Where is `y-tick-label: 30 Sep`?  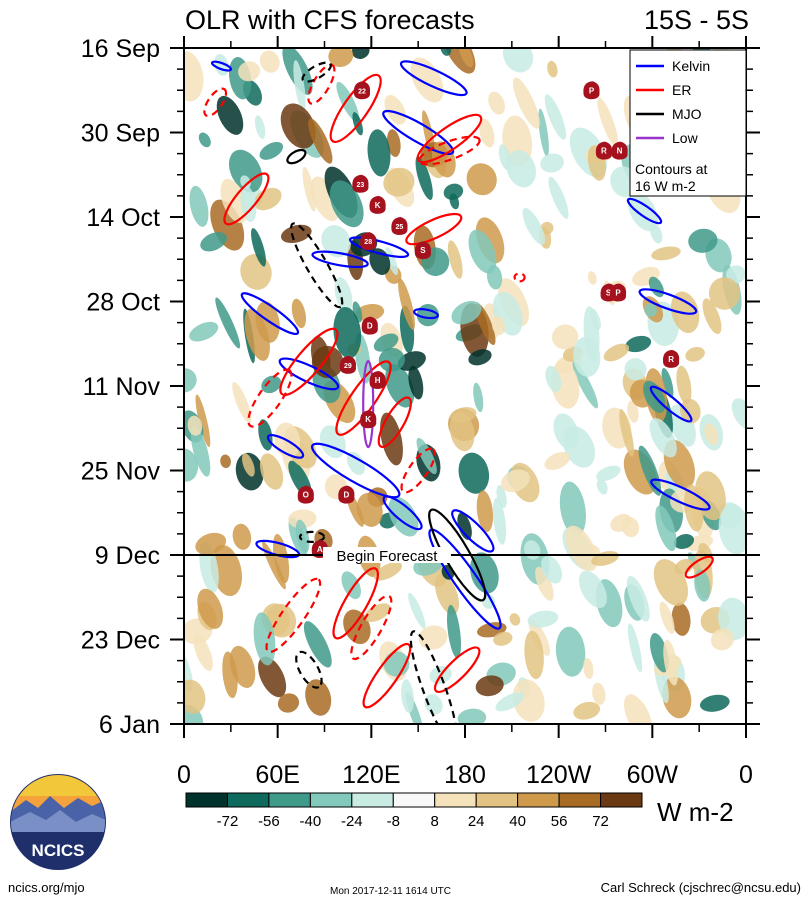 y-tick-label: 30 Sep is located at coordinates (120, 134).